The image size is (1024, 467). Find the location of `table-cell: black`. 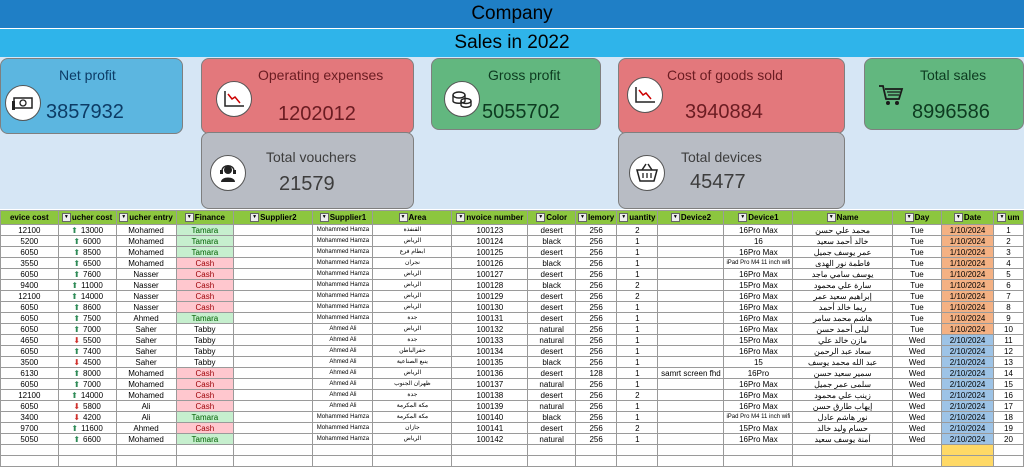

table-cell: black is located at coordinates (551, 362).